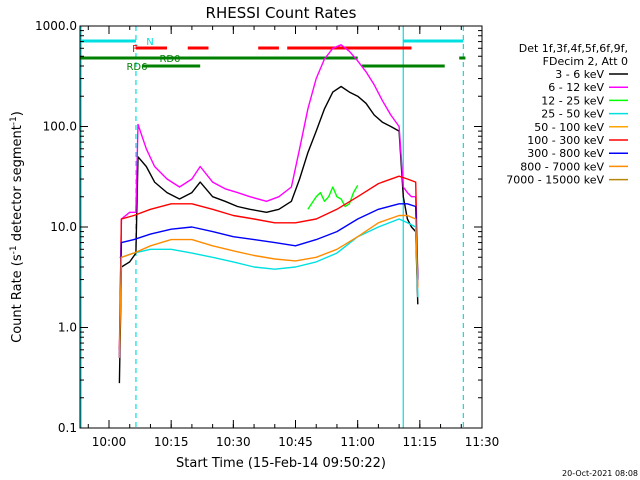 The height and width of the screenshot is (480, 640). What do you see at coordinates (273, 55) in the screenshot?
I see `flag-bars: NF RD0 RD6` at bounding box center [273, 55].